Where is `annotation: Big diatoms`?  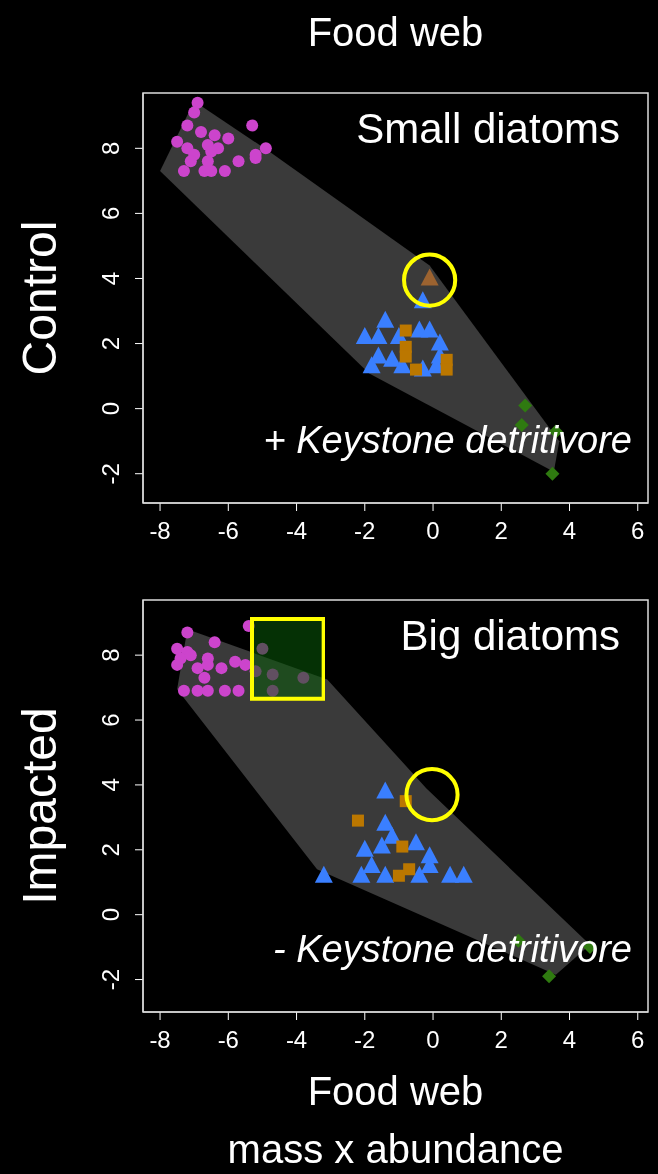
annotation: Big diatoms is located at coordinates (510, 636).